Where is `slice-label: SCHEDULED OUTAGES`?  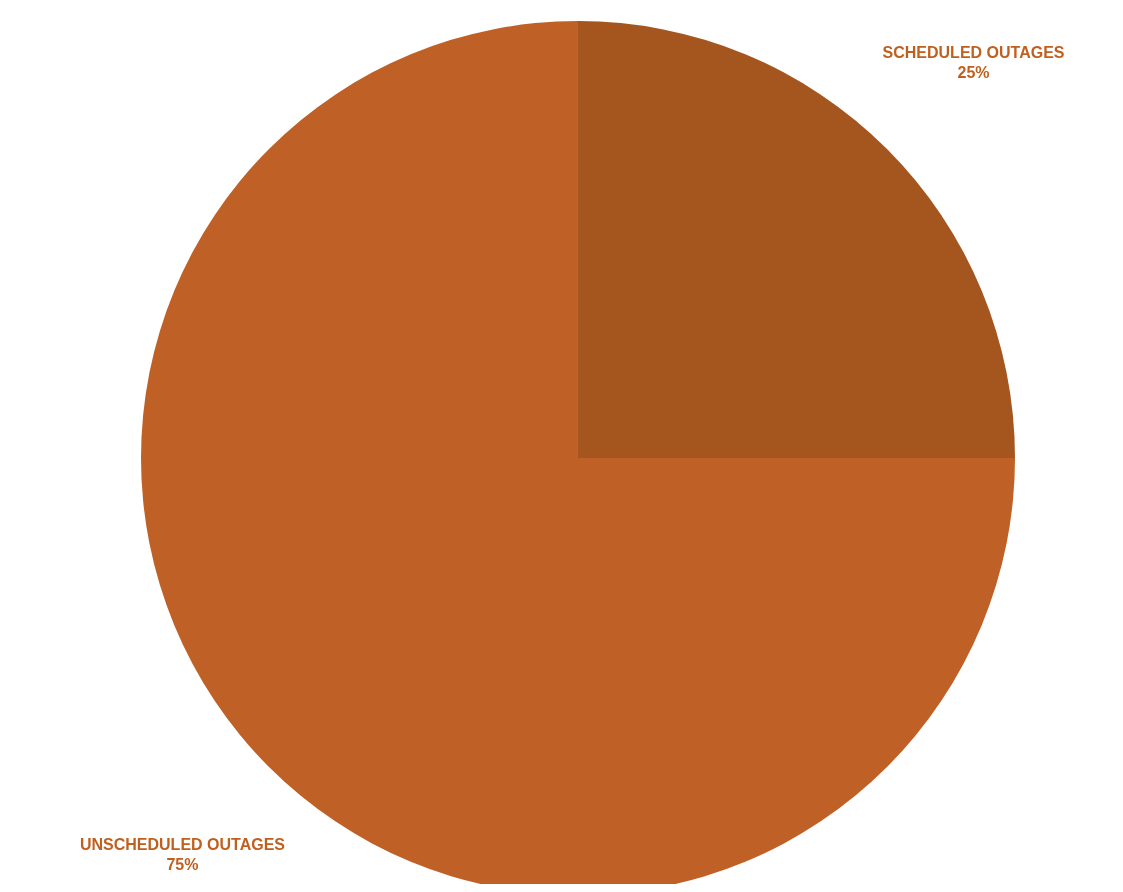
slice-label: SCHEDULED OUTAGES is located at coordinates (973, 53).